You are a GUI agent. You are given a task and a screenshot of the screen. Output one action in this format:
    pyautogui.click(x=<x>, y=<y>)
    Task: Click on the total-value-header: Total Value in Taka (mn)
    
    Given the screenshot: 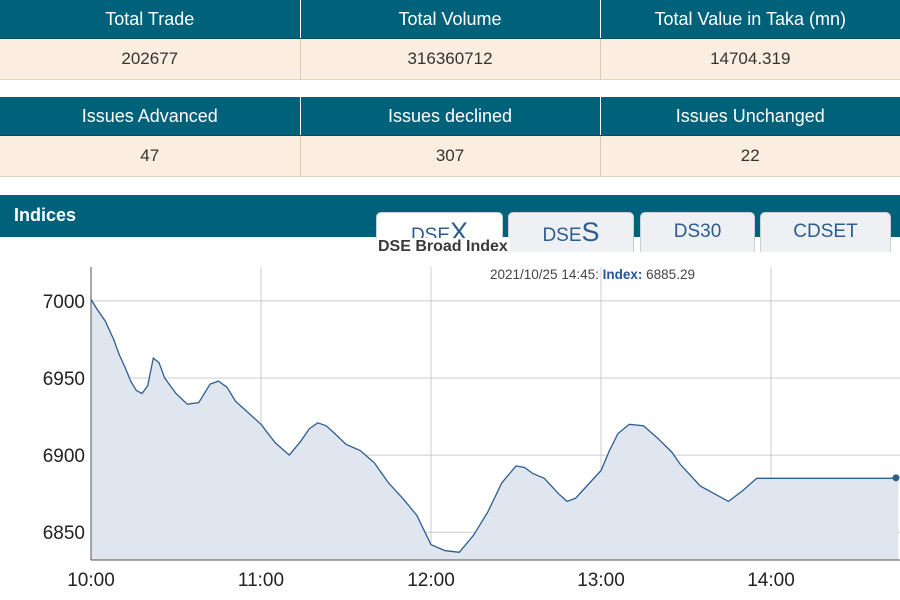 What is the action you would take?
    pyautogui.click(x=750, y=19)
    